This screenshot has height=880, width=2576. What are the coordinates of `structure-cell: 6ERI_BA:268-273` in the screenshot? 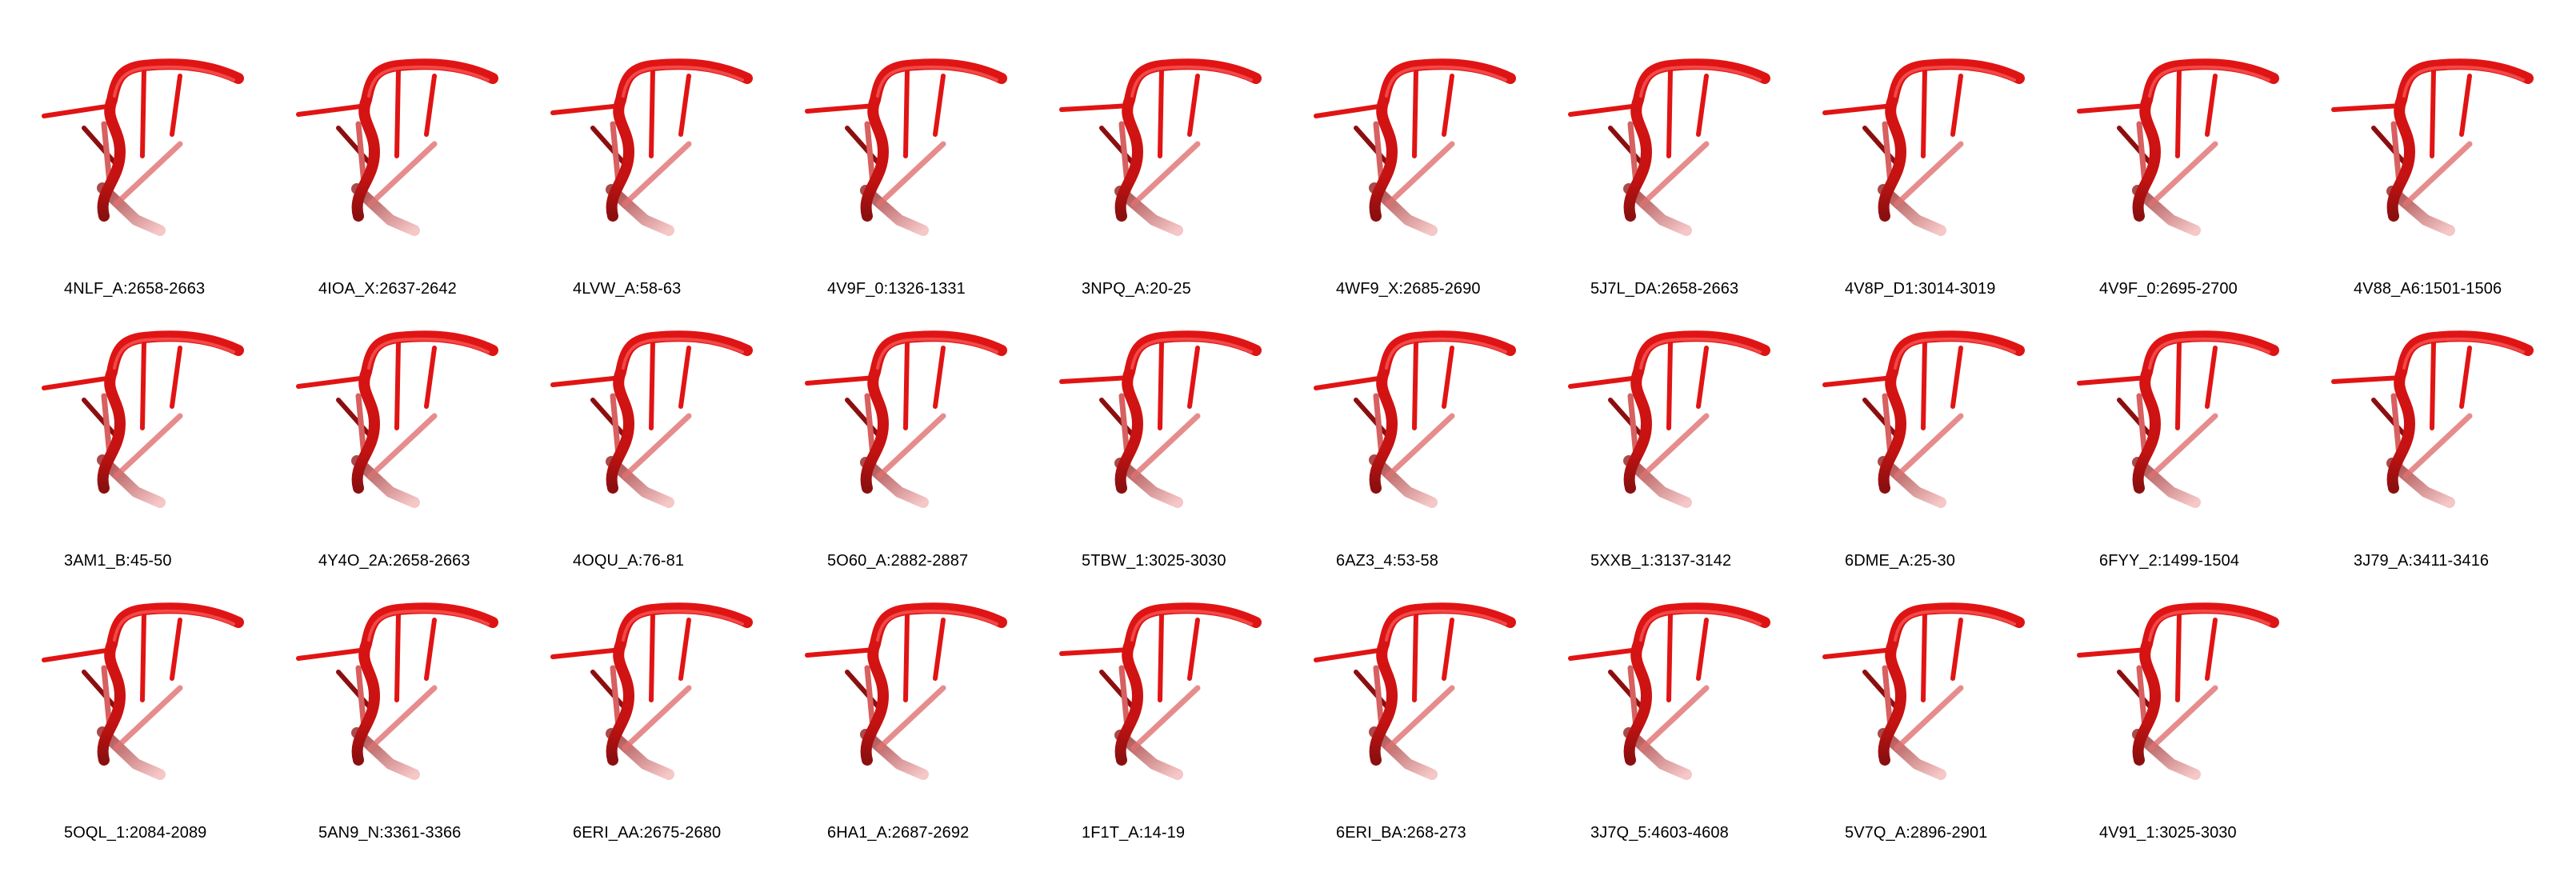 It's located at (1409, 712).